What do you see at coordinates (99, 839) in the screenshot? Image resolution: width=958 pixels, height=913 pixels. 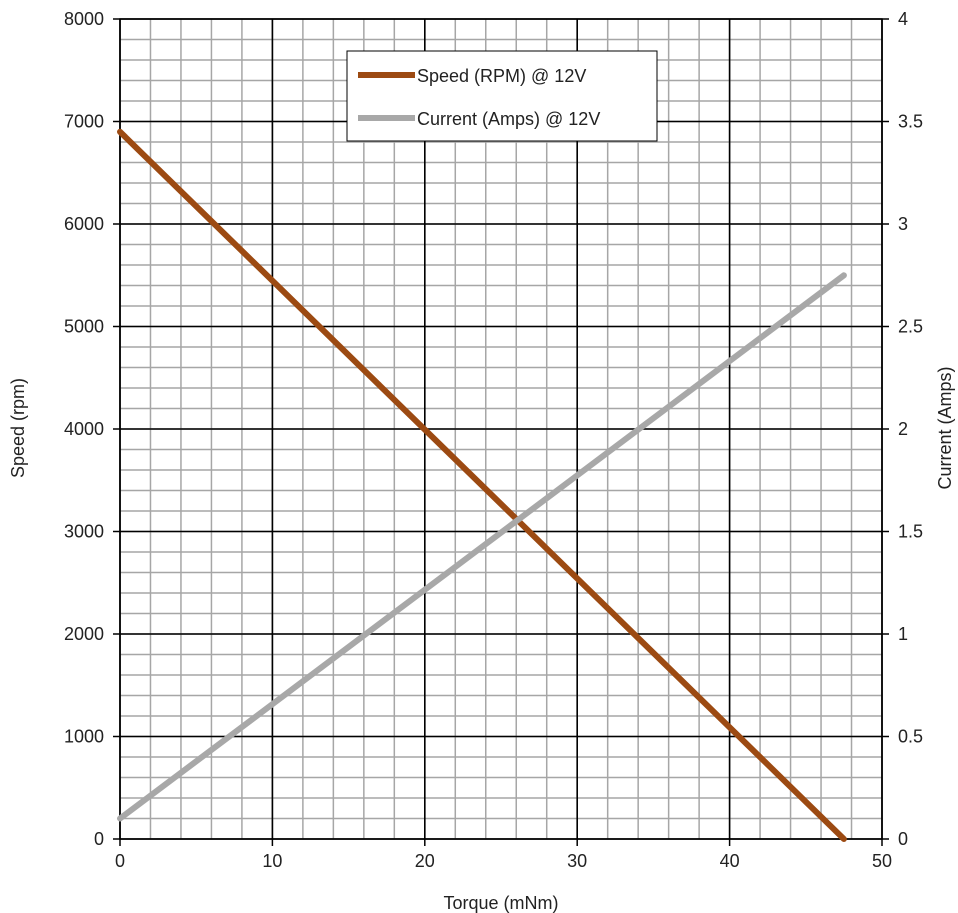 I see `y-tick-label: 0` at bounding box center [99, 839].